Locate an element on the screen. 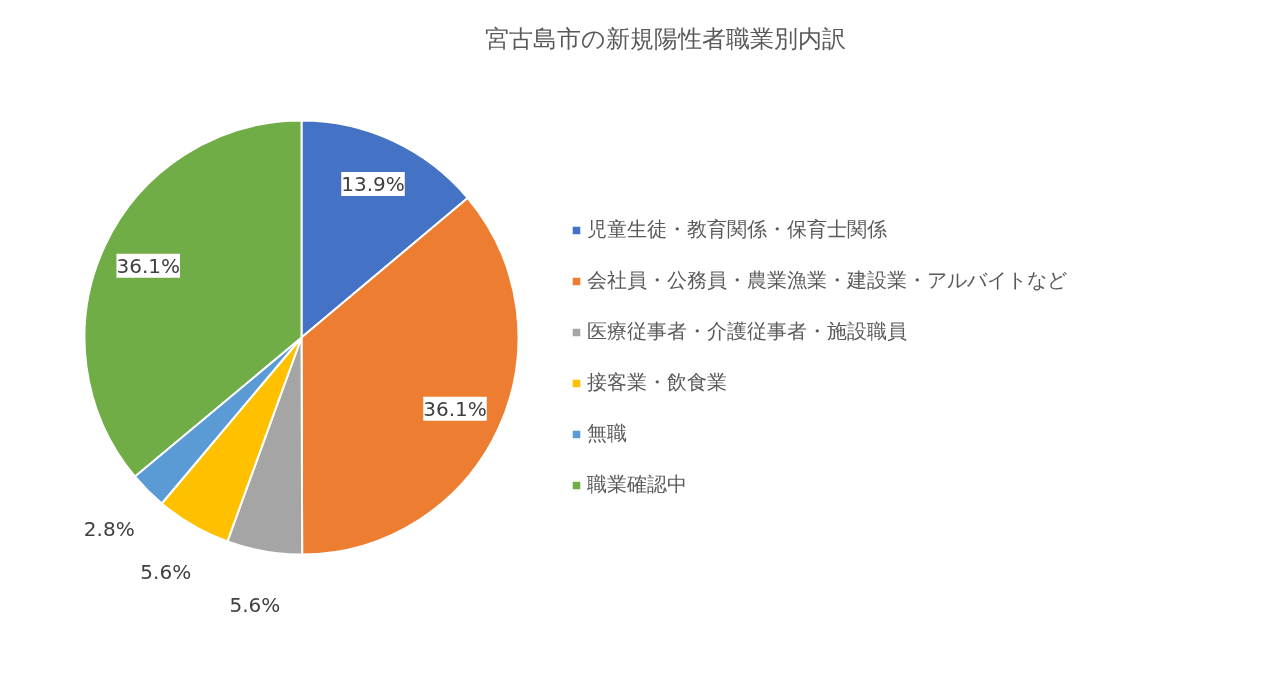 The image size is (1286, 693). legend-label: 職業確認中 is located at coordinates (637, 484).